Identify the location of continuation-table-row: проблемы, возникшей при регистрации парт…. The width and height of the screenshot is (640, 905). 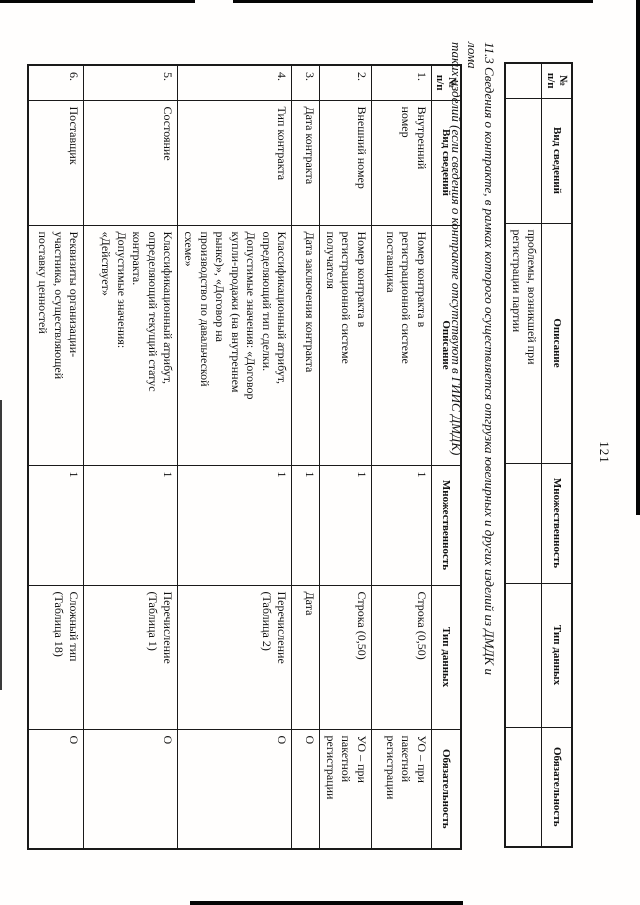
(523, 455).